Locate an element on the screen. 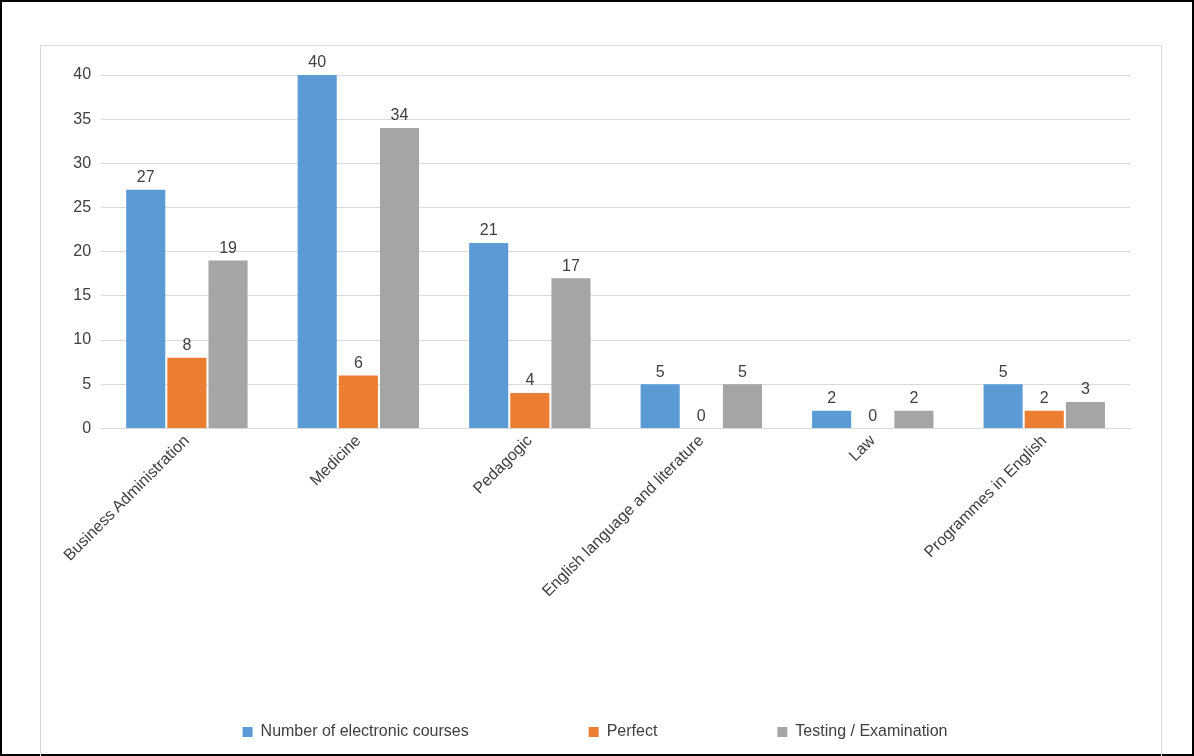 This screenshot has width=1194, height=756. data-label: 27 is located at coordinates (145, 177).